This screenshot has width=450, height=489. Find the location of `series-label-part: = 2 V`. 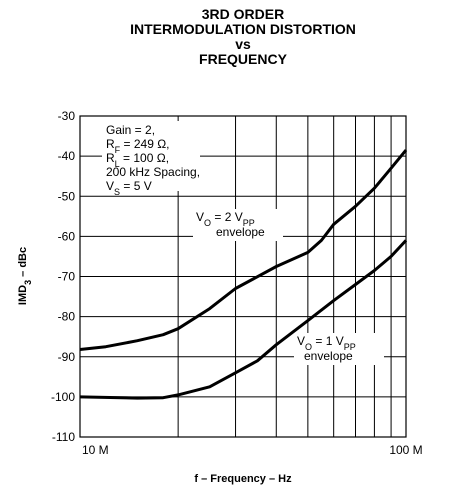

series-label-part: = 2 V is located at coordinates (227, 217).